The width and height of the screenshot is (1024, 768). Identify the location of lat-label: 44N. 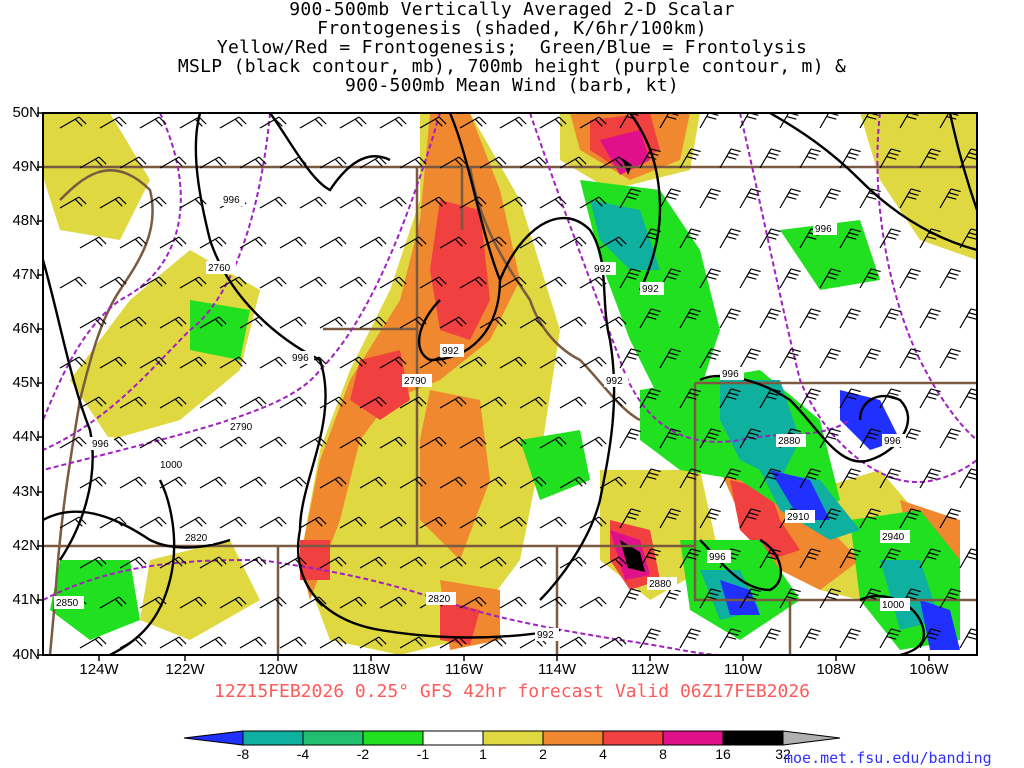
(26, 436).